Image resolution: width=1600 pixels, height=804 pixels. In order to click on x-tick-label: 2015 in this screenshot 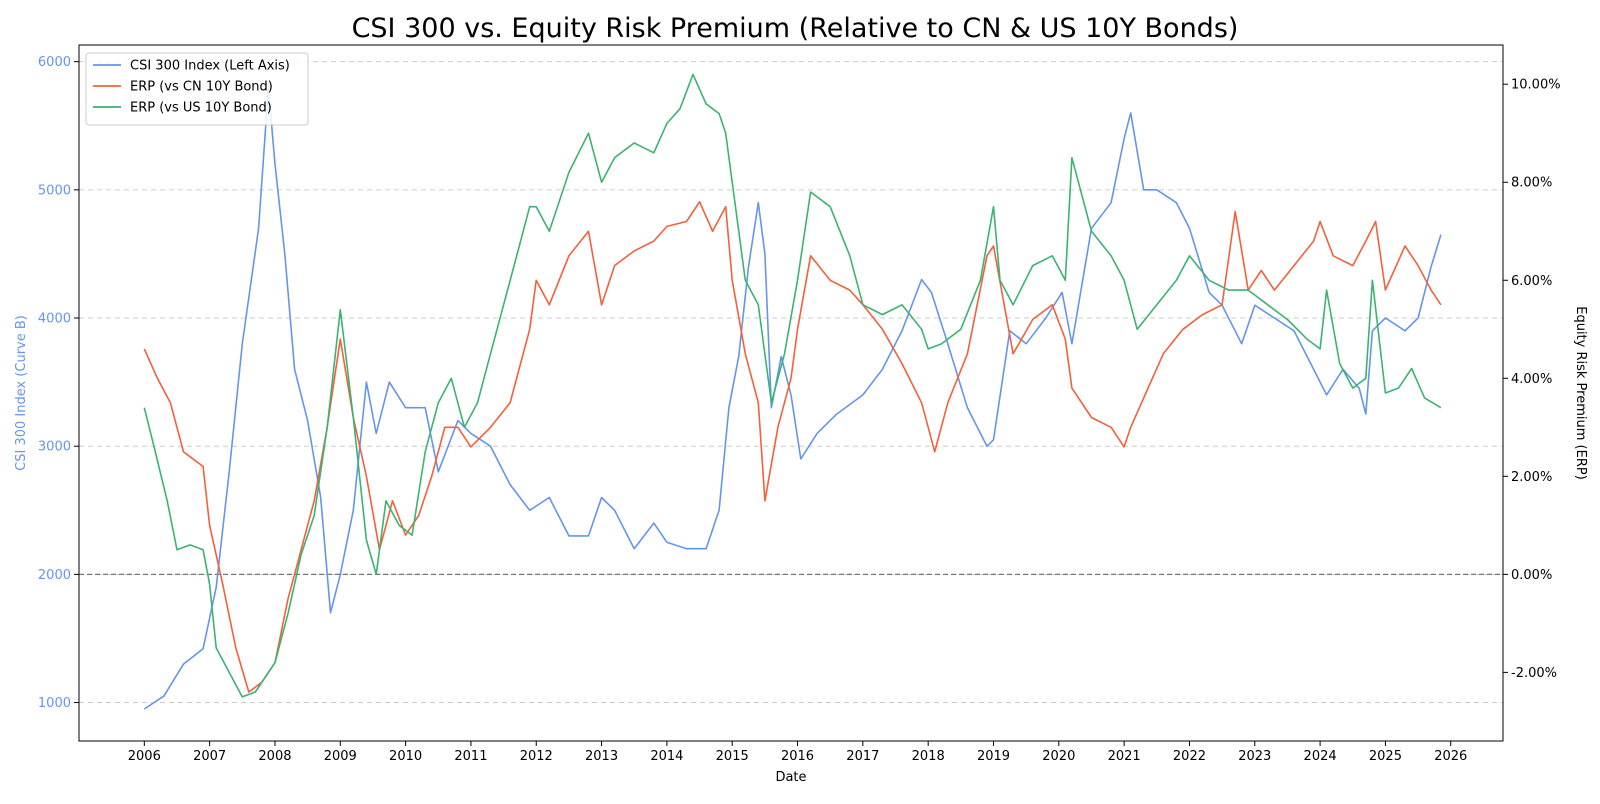, I will do `click(732, 756)`.